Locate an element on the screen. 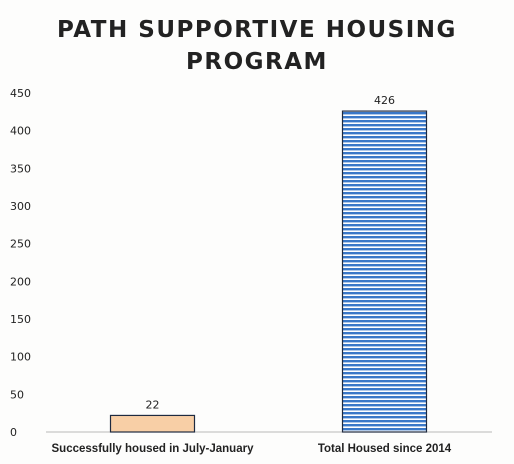 The height and width of the screenshot is (464, 514). y-tick-label: 100 is located at coordinates (20, 357).